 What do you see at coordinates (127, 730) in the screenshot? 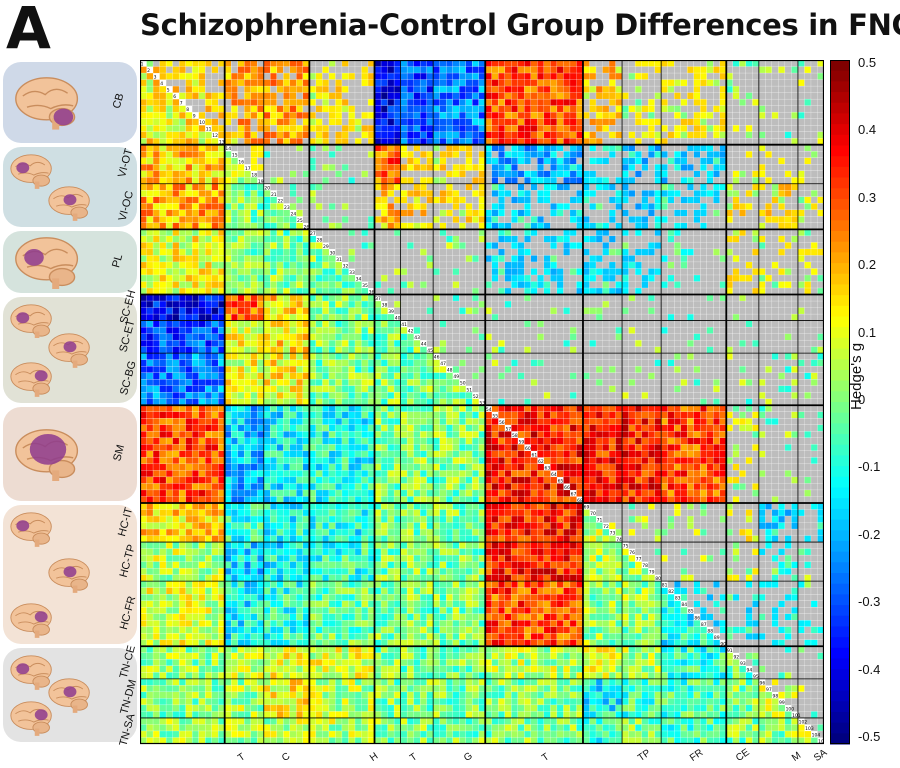
I see `domain-label-tn-sa: TN-SA` at bounding box center [127, 730].